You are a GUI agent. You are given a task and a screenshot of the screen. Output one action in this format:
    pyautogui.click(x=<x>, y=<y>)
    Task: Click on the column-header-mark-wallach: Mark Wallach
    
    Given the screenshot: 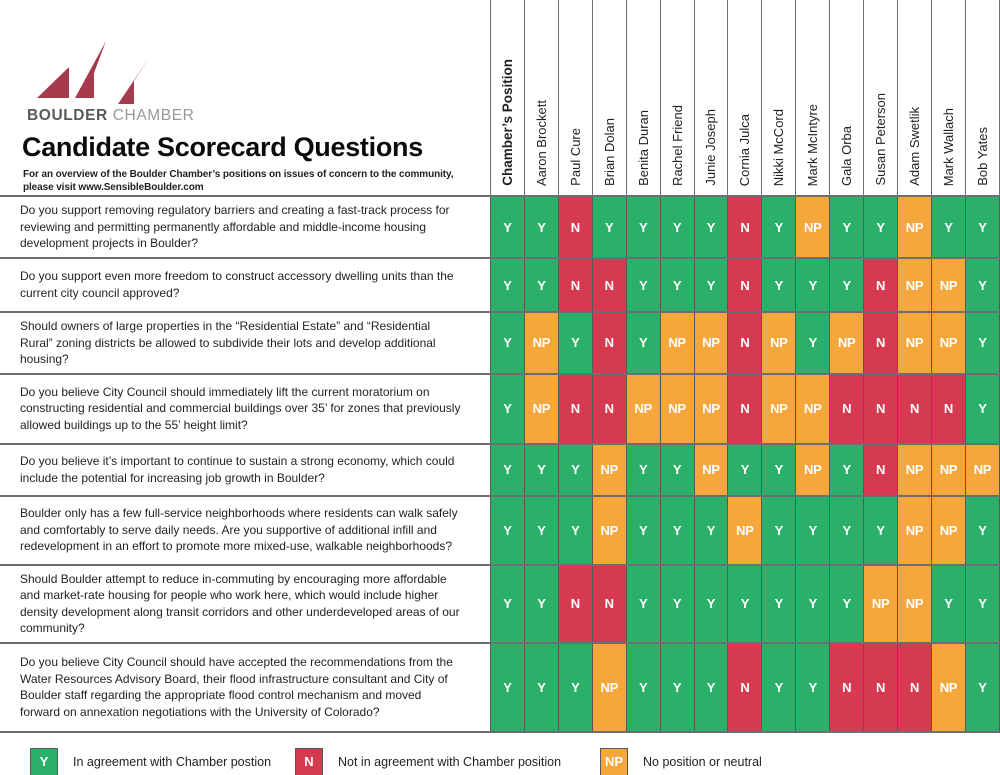 What is the action you would take?
    pyautogui.click(x=948, y=98)
    